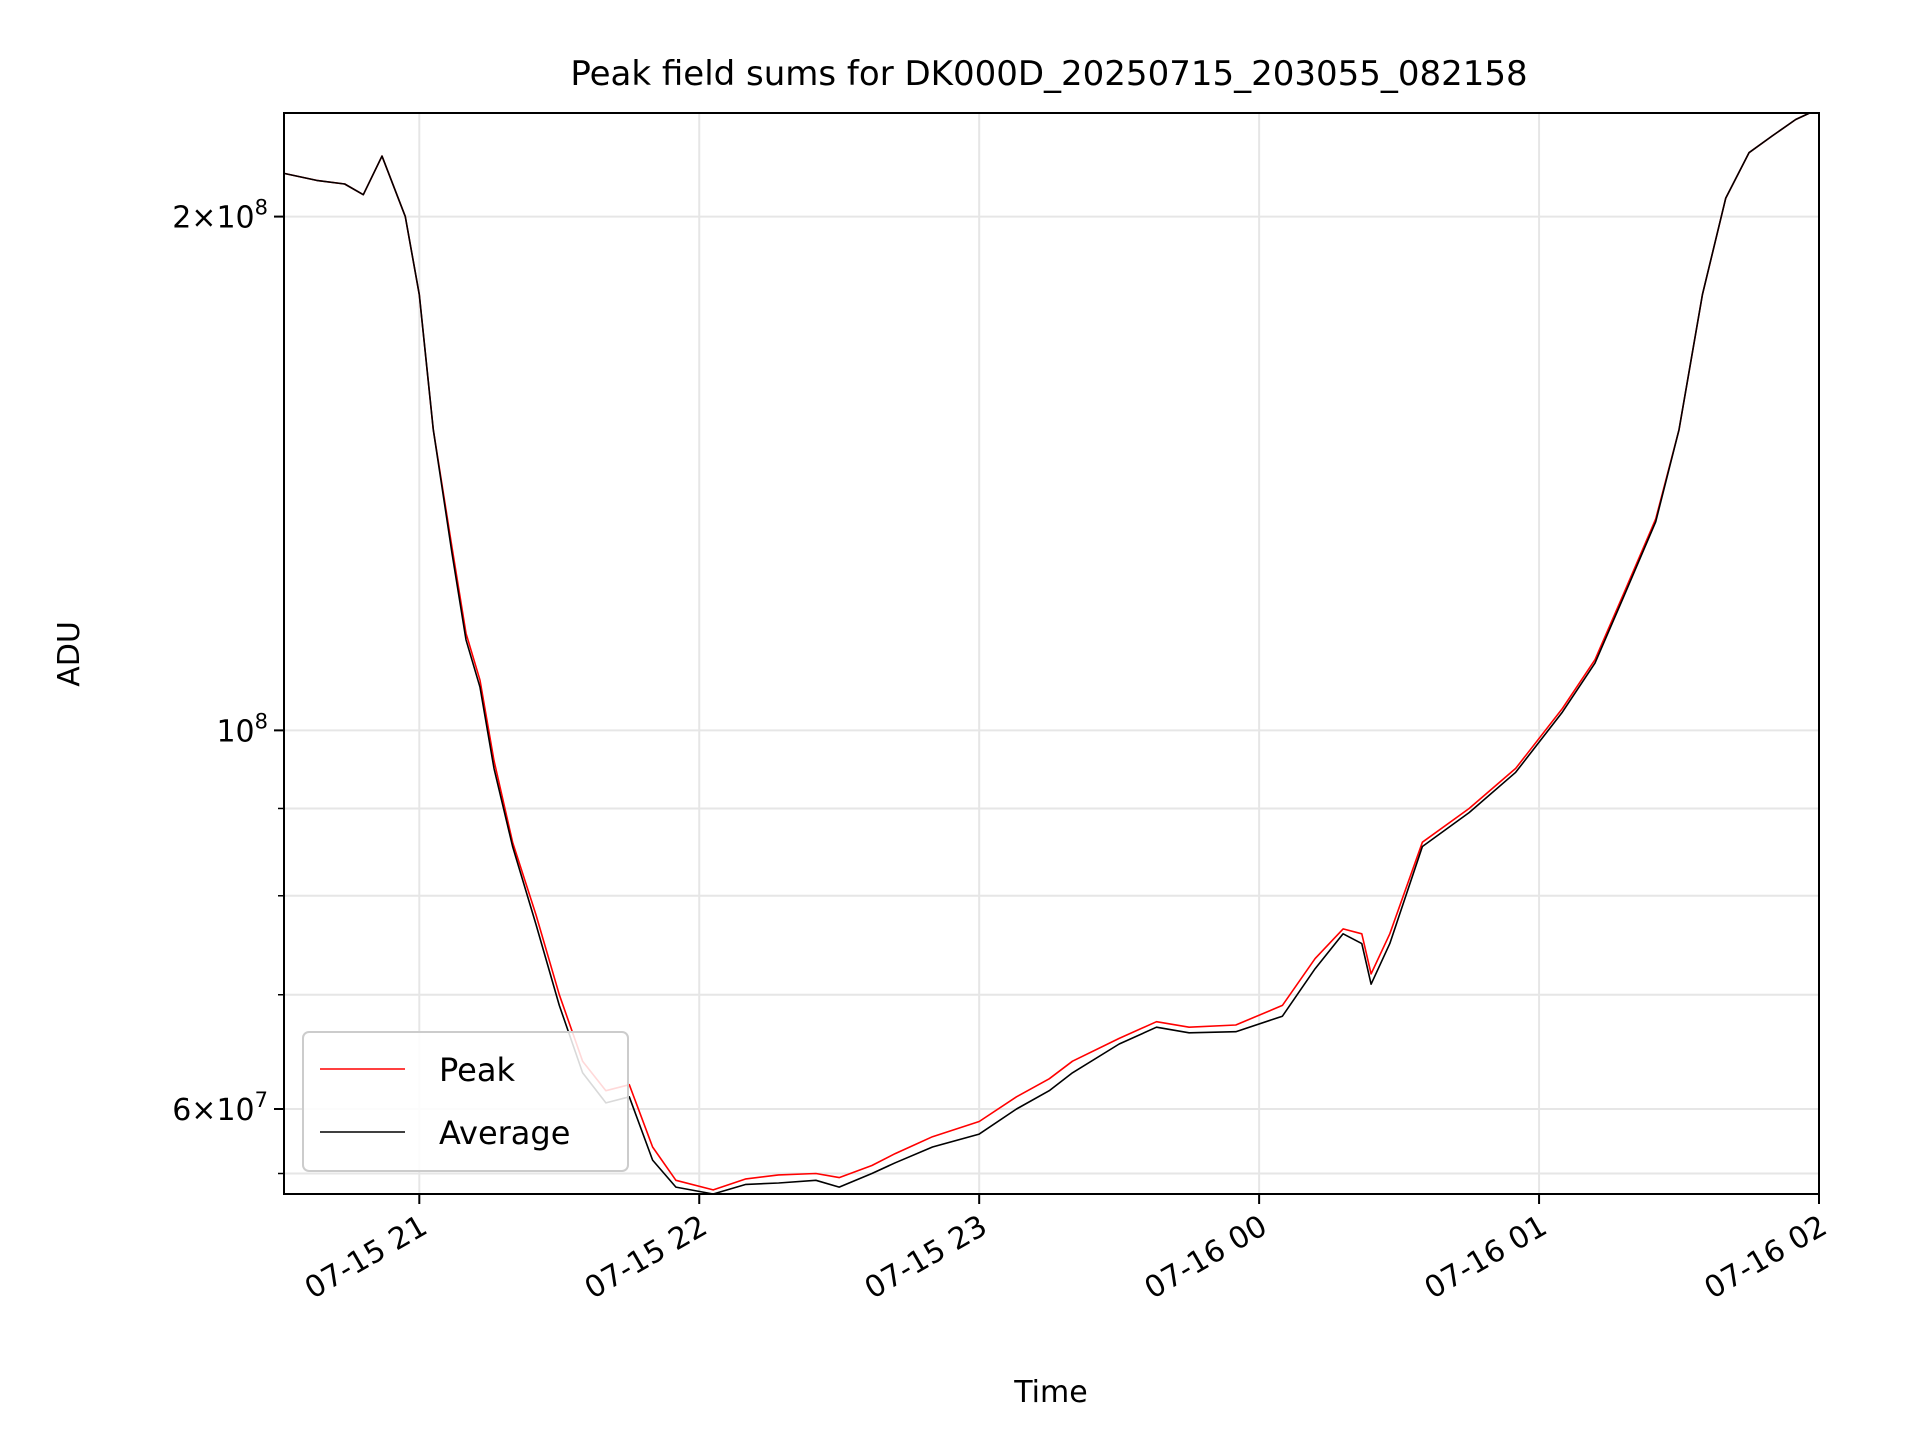 This screenshot has width=1920, height=1440. What do you see at coordinates (220, 1108) in the screenshot?
I see `y-tick-label: 6×107` at bounding box center [220, 1108].